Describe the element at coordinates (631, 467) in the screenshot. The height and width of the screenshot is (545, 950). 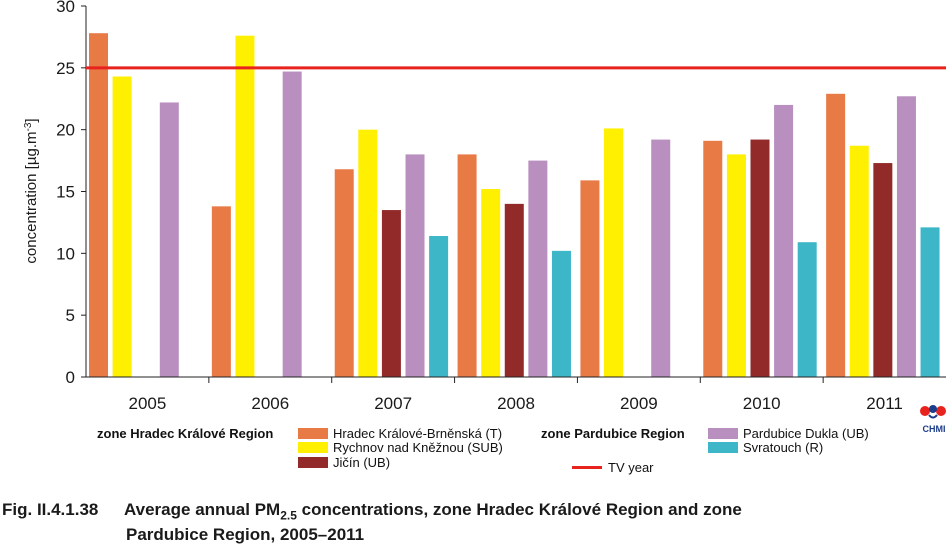
I see `legend-label: TV year` at that location.